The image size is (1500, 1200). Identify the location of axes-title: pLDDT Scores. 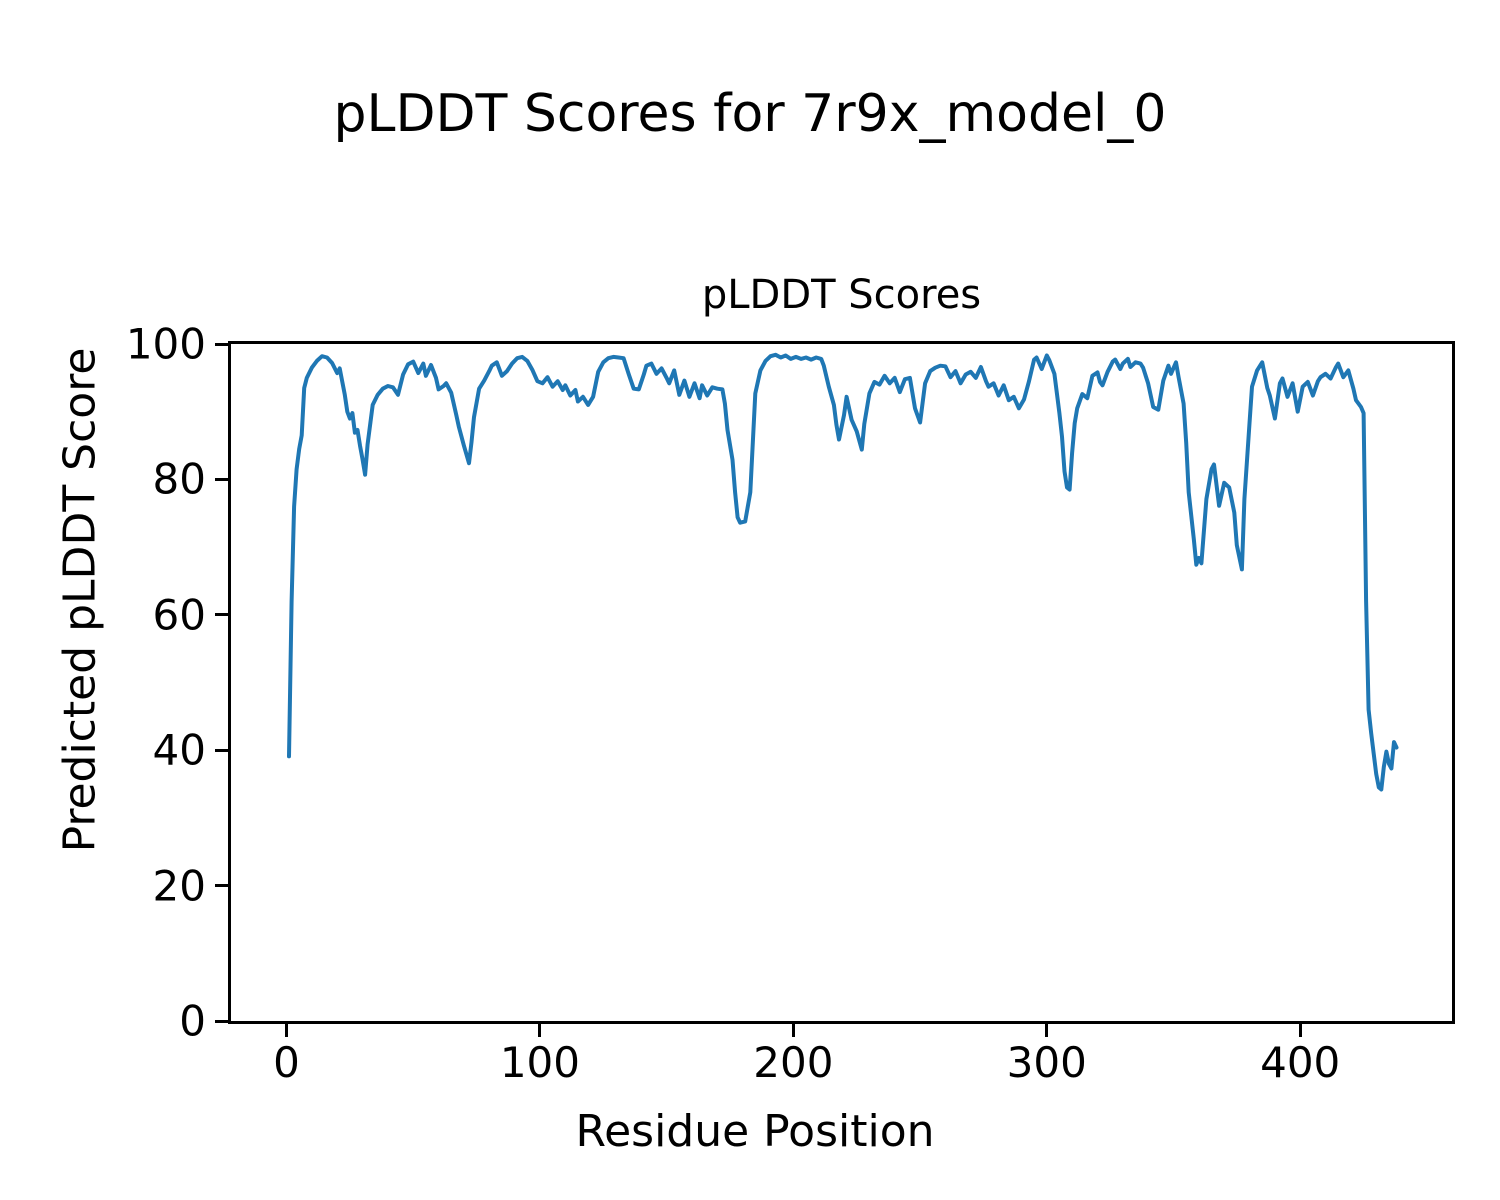
(841, 295).